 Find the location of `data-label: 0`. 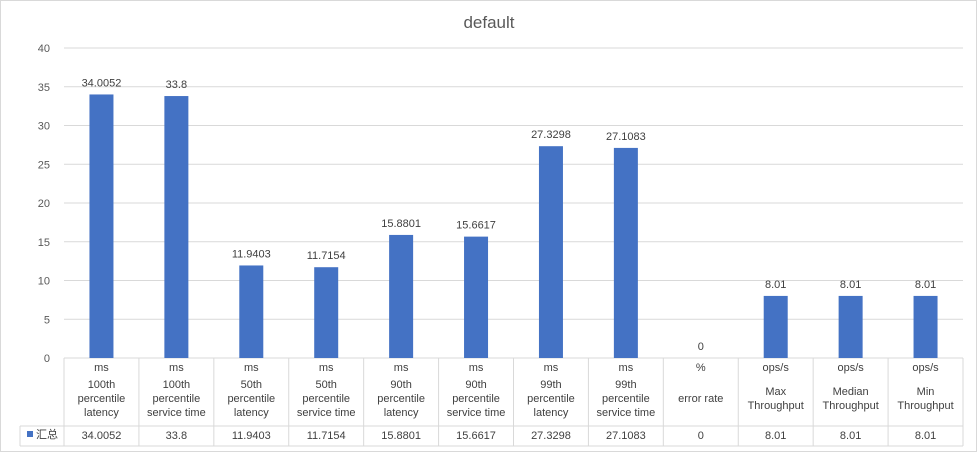

data-label: 0 is located at coordinates (701, 347).